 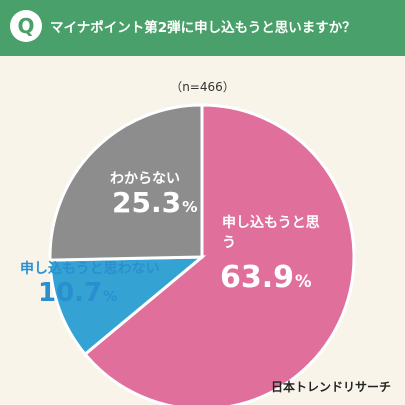 I want to click on slice-value-no-unit: %, so click(x=110, y=297).